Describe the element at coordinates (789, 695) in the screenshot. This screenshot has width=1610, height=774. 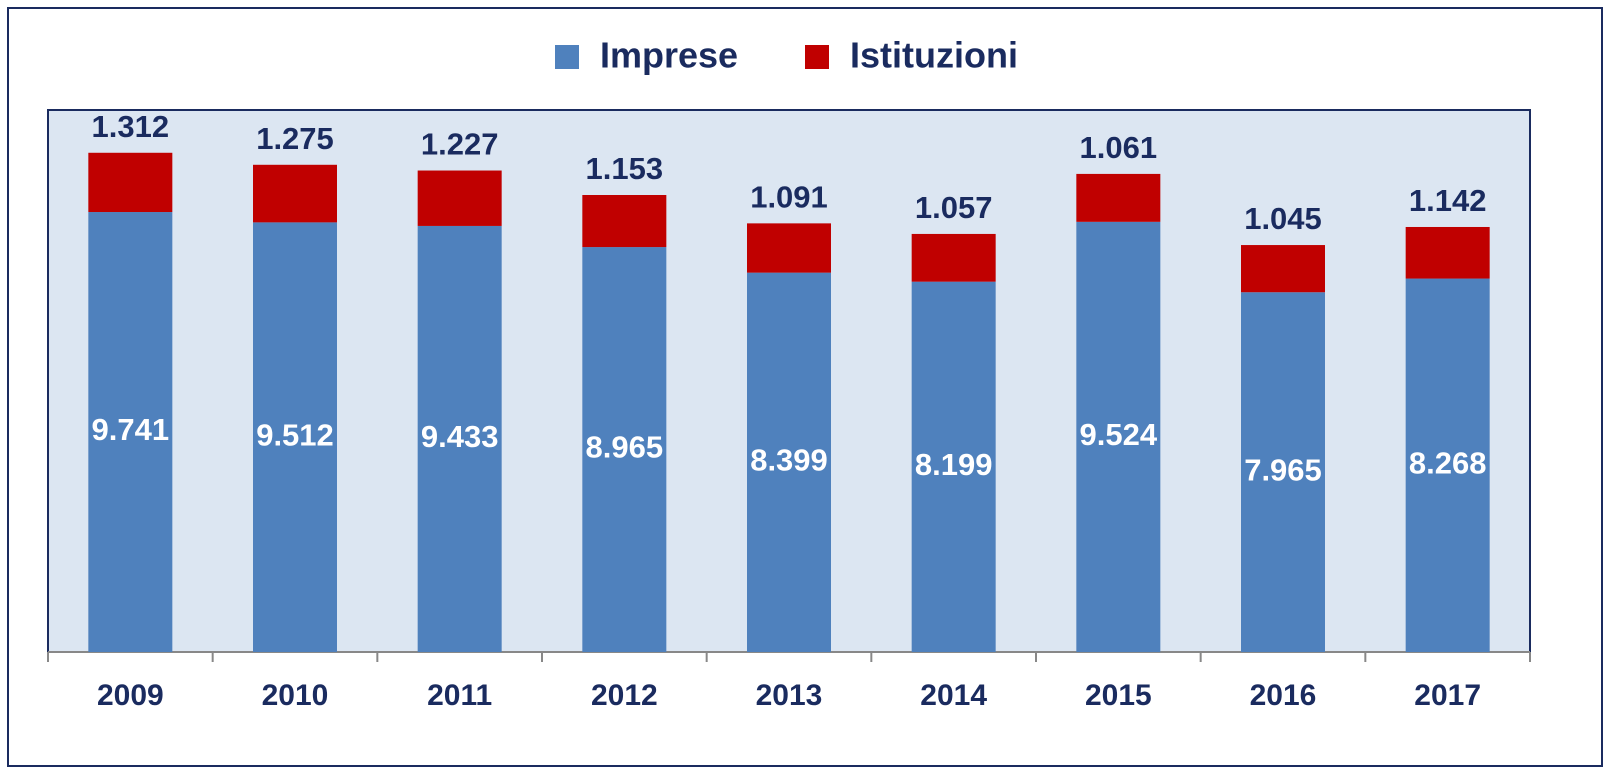
I see `x-tick-label: 2013` at that location.